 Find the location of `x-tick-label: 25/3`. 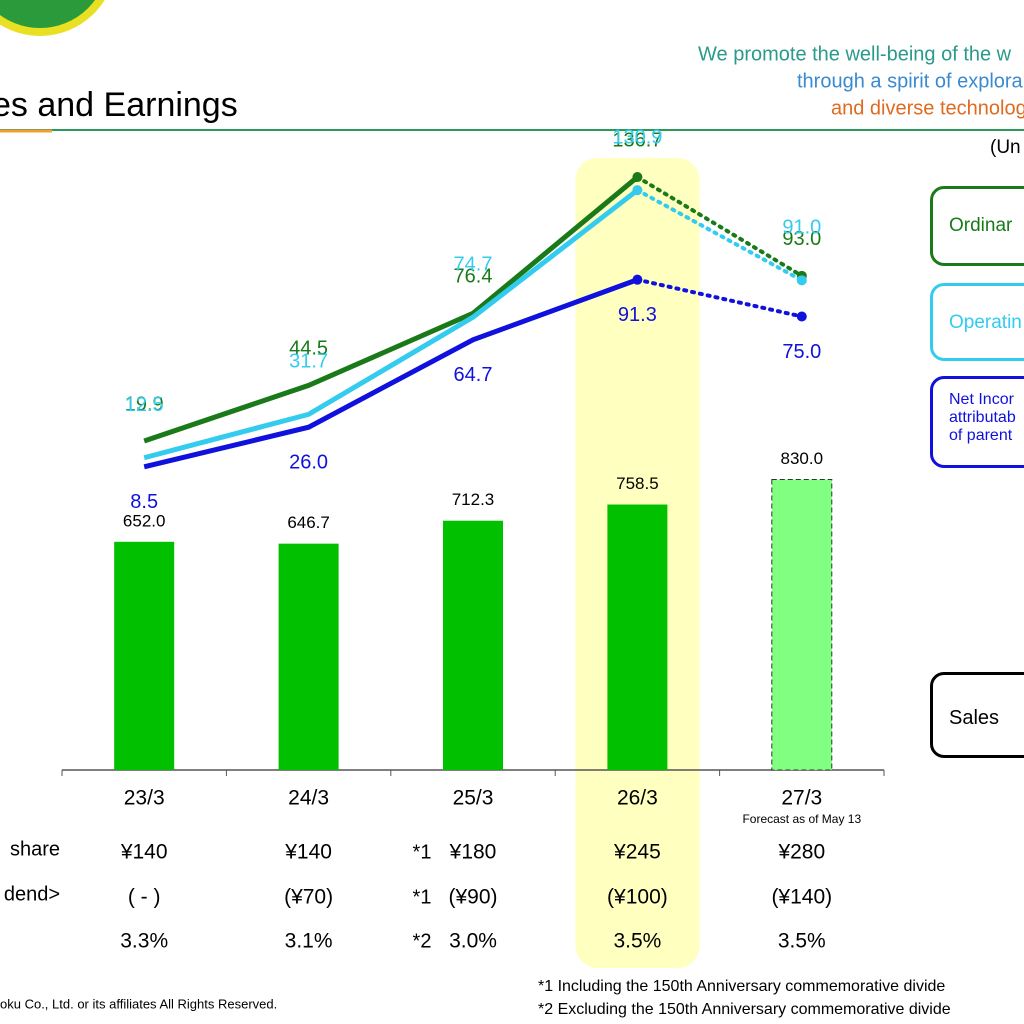

x-tick-label: 25/3 is located at coordinates (473, 798).